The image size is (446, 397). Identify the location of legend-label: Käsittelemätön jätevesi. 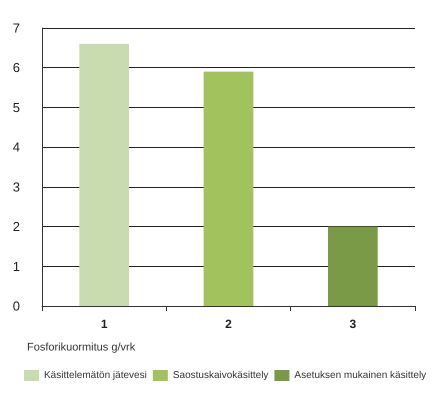
(95, 375).